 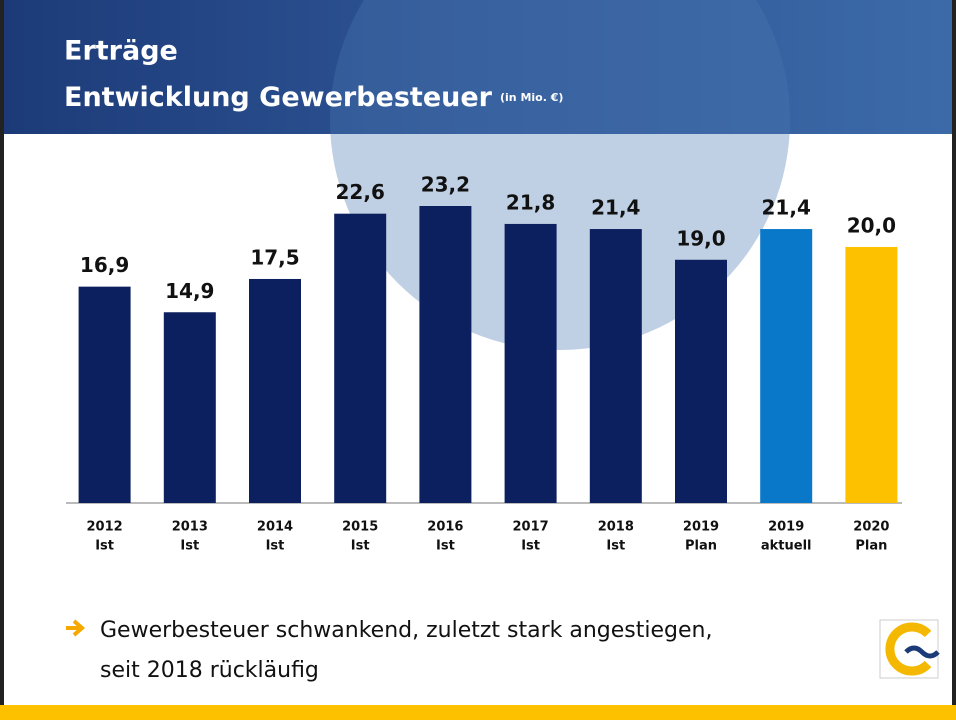 I want to click on subtitle: Entwicklung Gewerbesteuer (in Mio. €), so click(x=313, y=97).